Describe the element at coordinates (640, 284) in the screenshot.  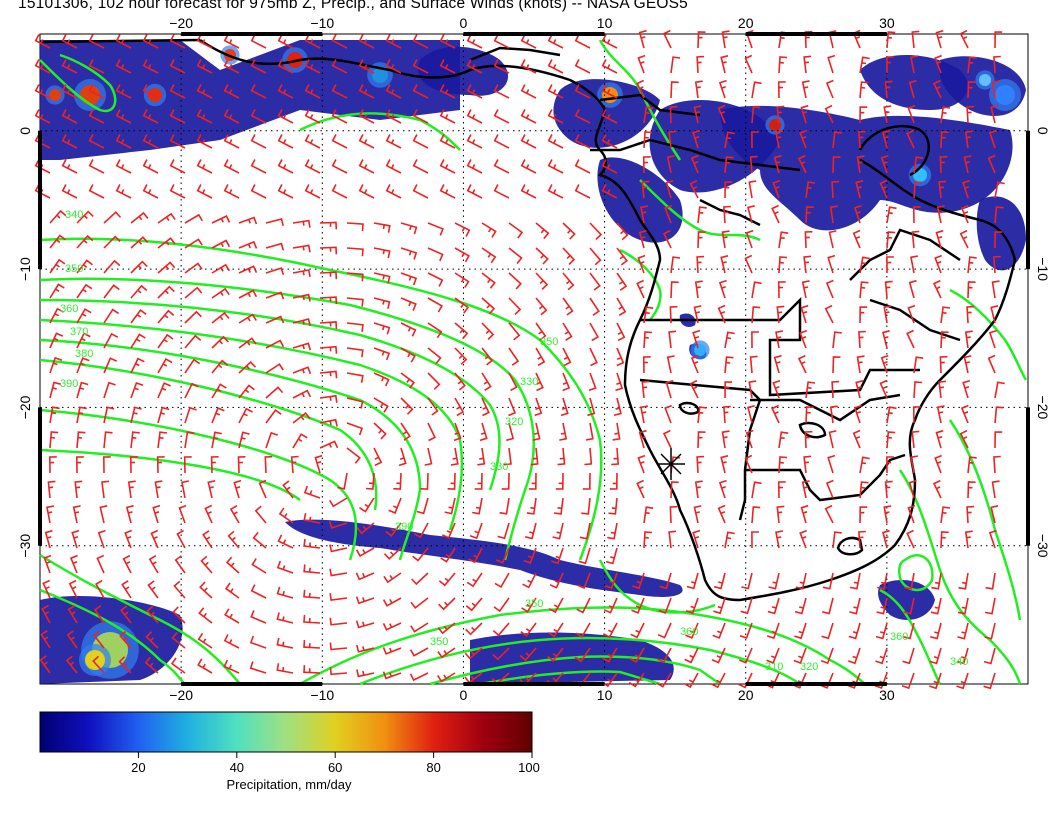
I see `contour-line` at that location.